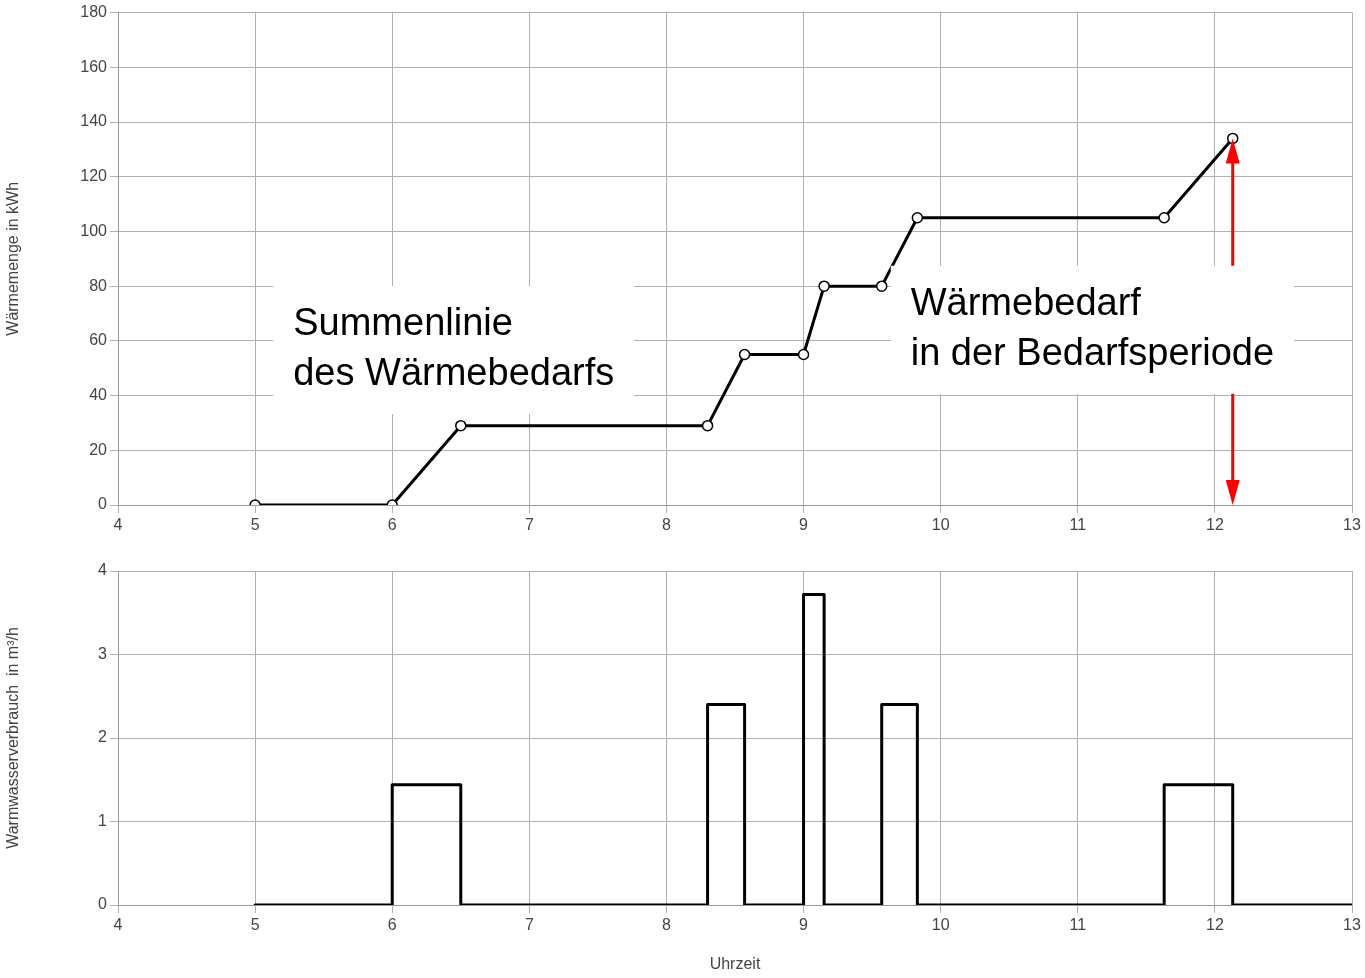 The image size is (1365, 978). I want to click on y-tick-label: 80, so click(98, 285).